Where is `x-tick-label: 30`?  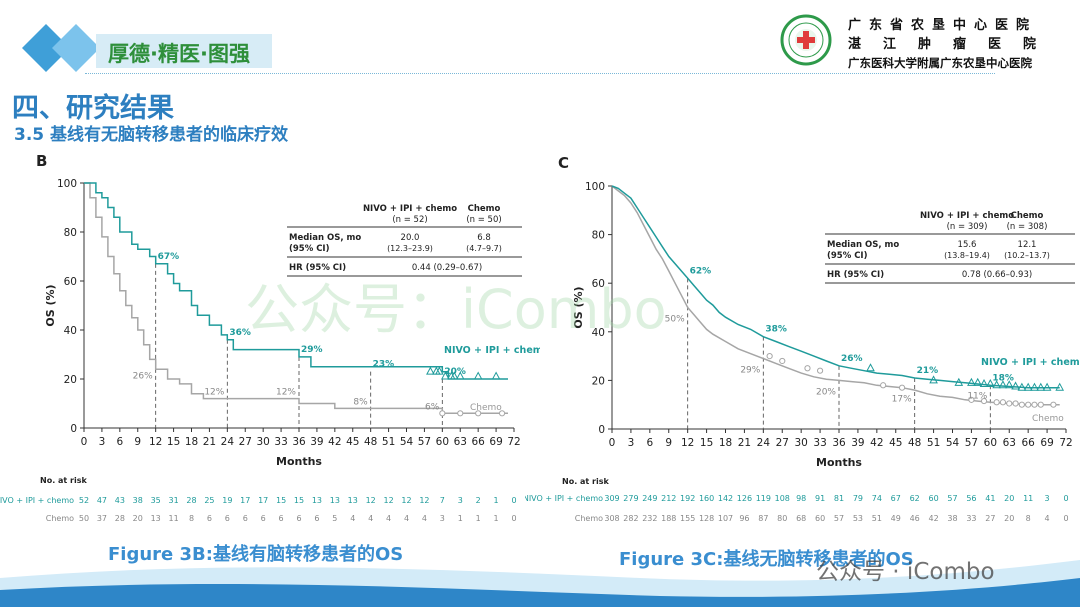
x-tick-label: 30 is located at coordinates (800, 443).